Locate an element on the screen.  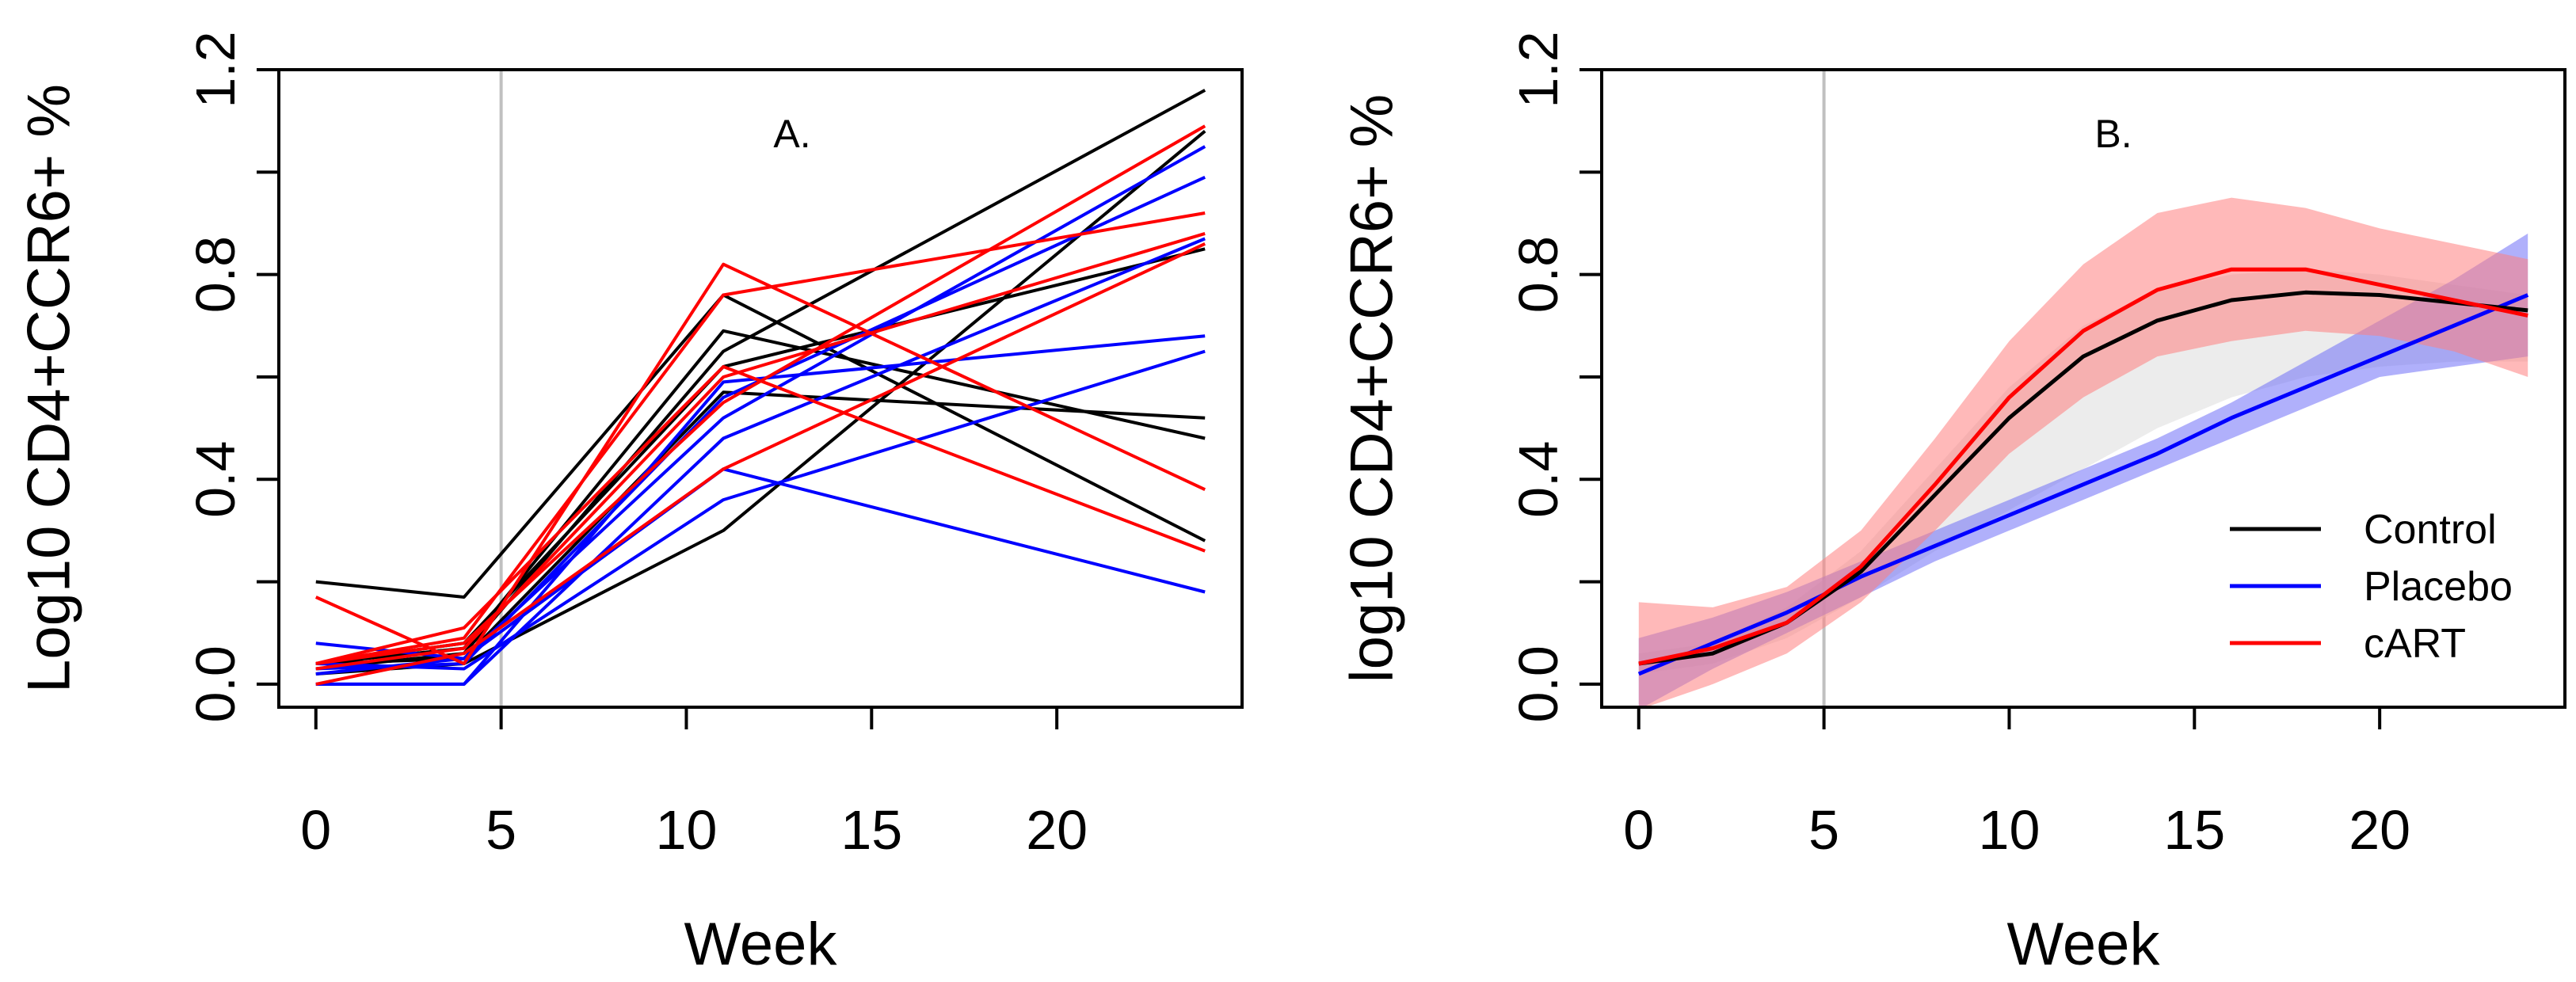
legend: Control Placebo cART is located at coordinates (2372, 587).